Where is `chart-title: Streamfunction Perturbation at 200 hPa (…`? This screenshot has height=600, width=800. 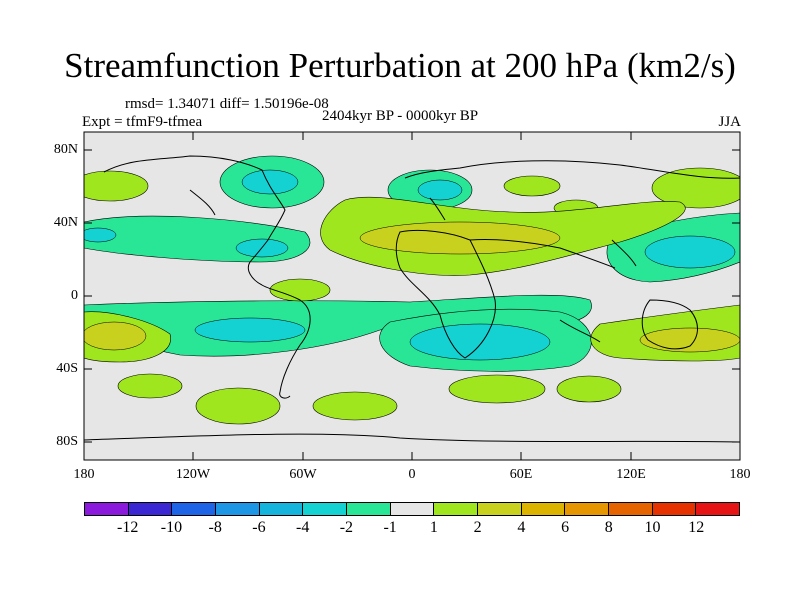
chart-title: Streamfunction Perturbation at 200 hPa (… is located at coordinates (400, 65).